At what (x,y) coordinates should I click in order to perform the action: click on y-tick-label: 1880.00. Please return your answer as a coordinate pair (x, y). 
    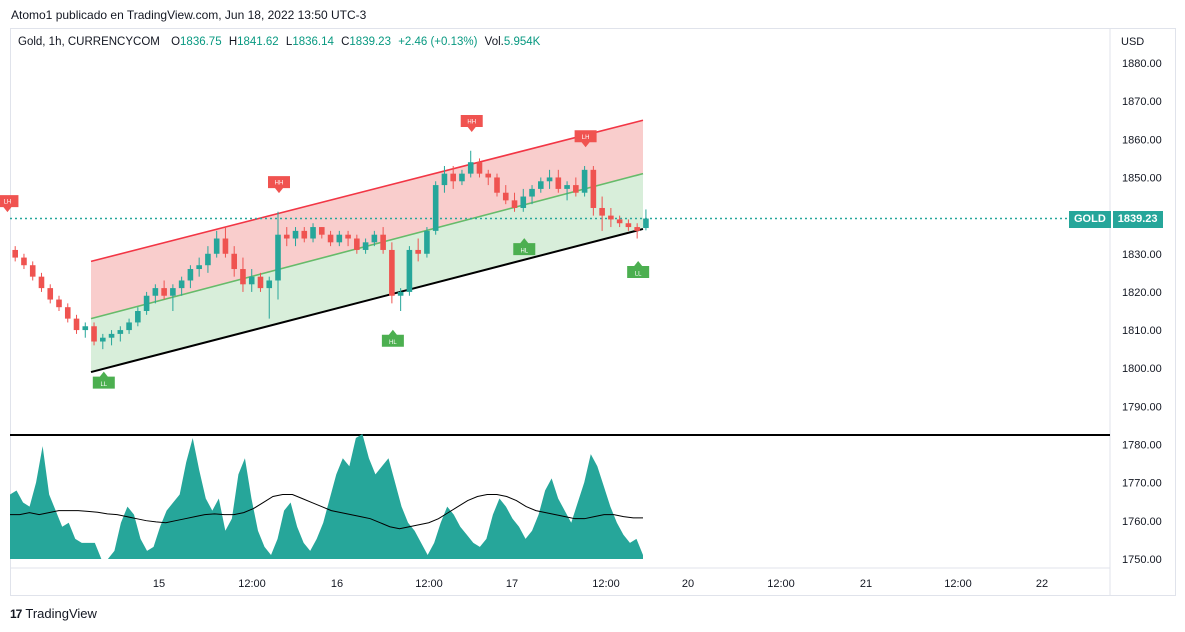
    Looking at the image, I should click on (1142, 64).